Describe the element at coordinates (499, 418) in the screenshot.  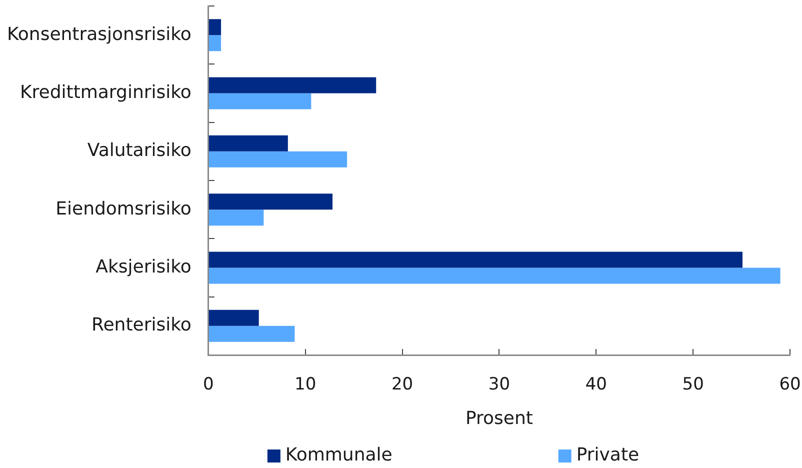
I see `x-axis-title: Prosent` at that location.